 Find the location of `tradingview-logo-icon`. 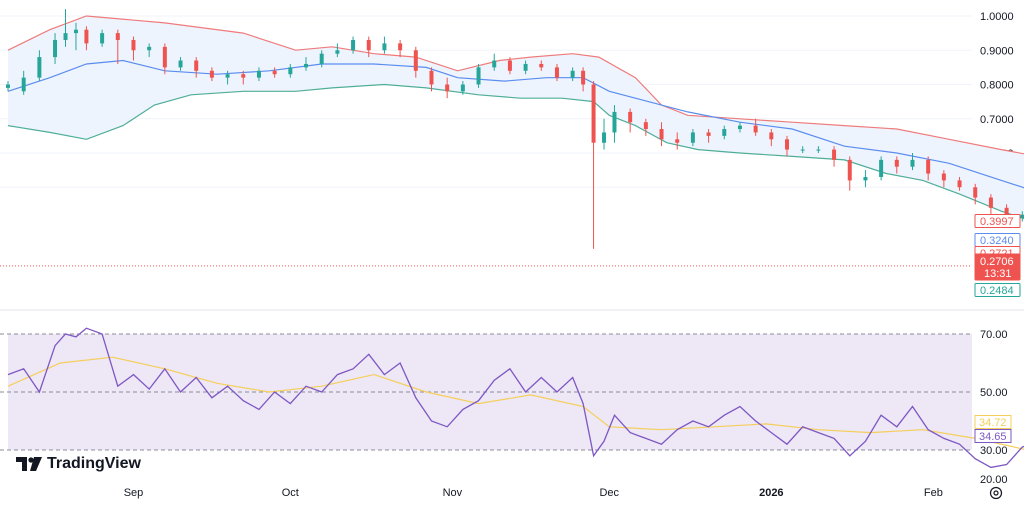

tradingview-logo-icon is located at coordinates (29, 464).